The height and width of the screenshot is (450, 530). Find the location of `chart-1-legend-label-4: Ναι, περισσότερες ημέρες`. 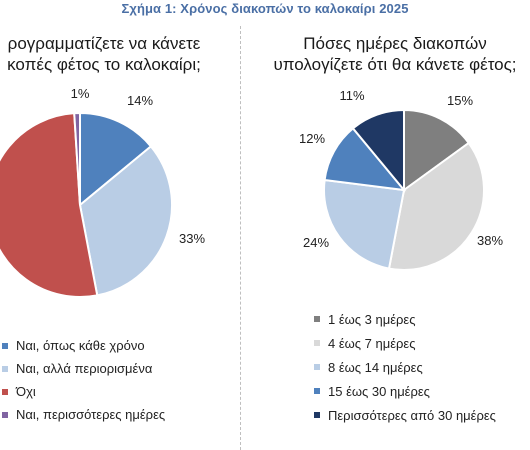

chart-1-legend-label-4: Ναι, περισσότερες ημέρες is located at coordinates (91, 414).